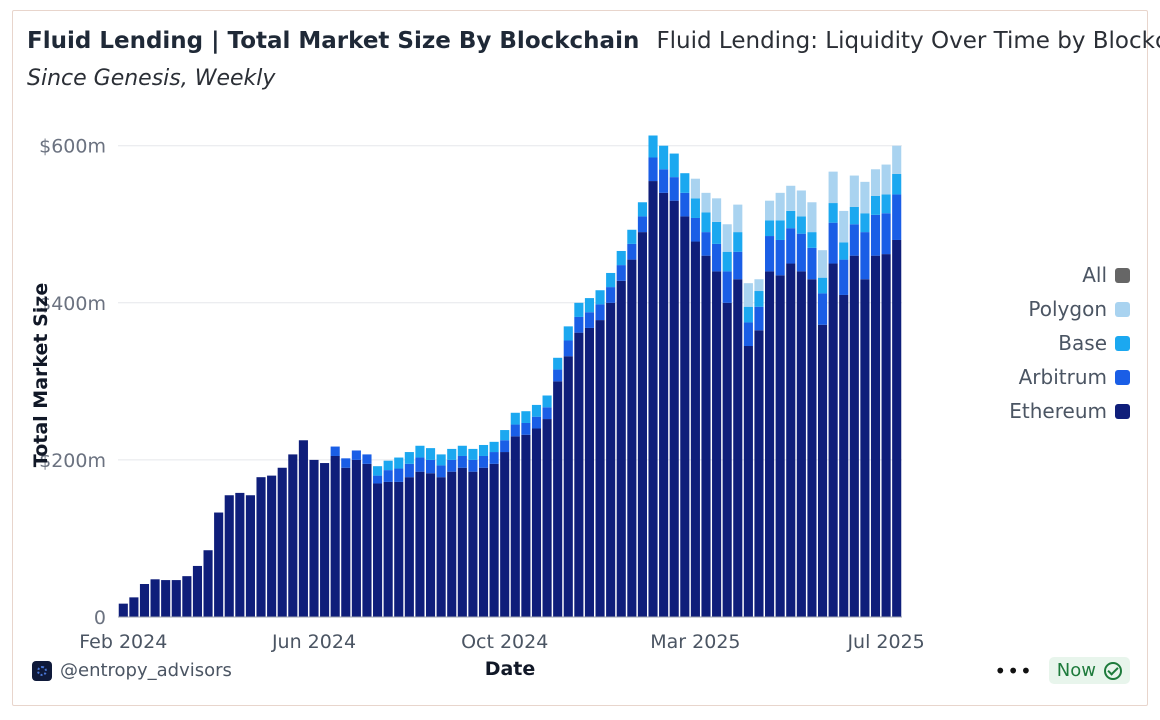 The image size is (1160, 720). Describe the element at coordinates (1122, 411) in the screenshot. I see `legend-swatch` at that location.